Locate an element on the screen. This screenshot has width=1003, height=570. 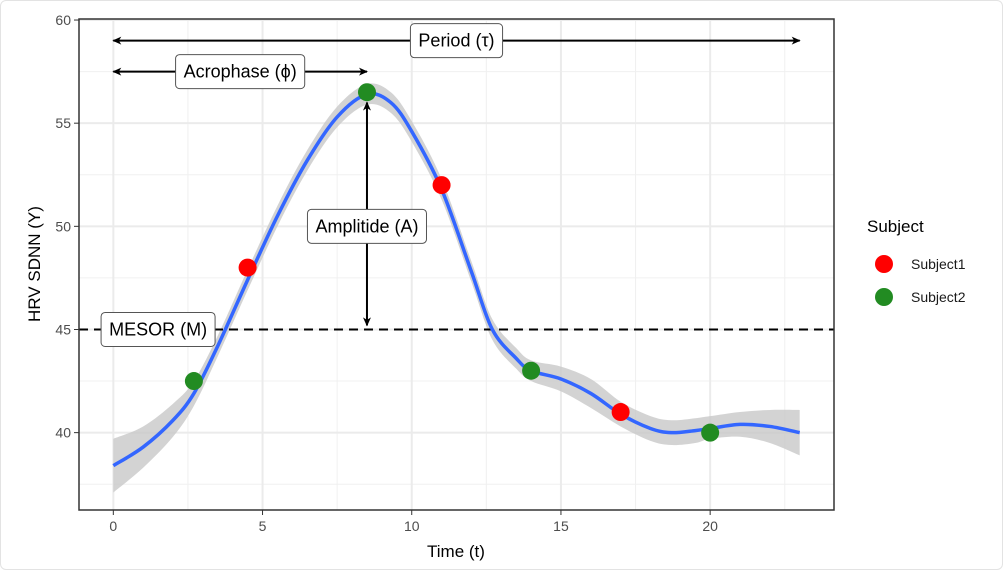
annotation-label: Acrophase (ϕ) is located at coordinates (240, 72).